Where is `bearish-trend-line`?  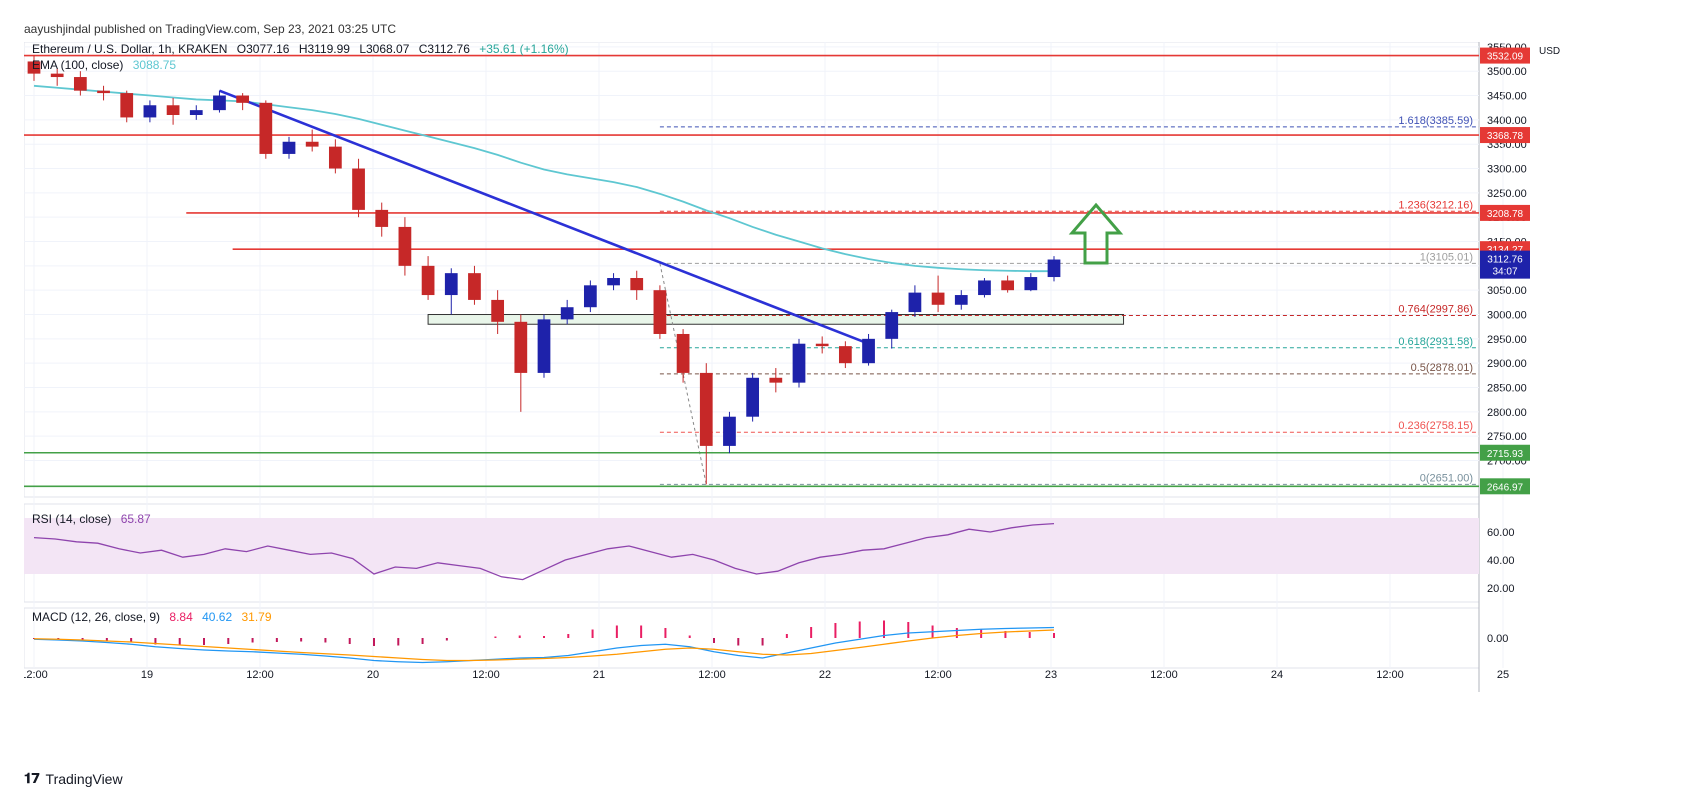 bearish-trend-line is located at coordinates (544, 217).